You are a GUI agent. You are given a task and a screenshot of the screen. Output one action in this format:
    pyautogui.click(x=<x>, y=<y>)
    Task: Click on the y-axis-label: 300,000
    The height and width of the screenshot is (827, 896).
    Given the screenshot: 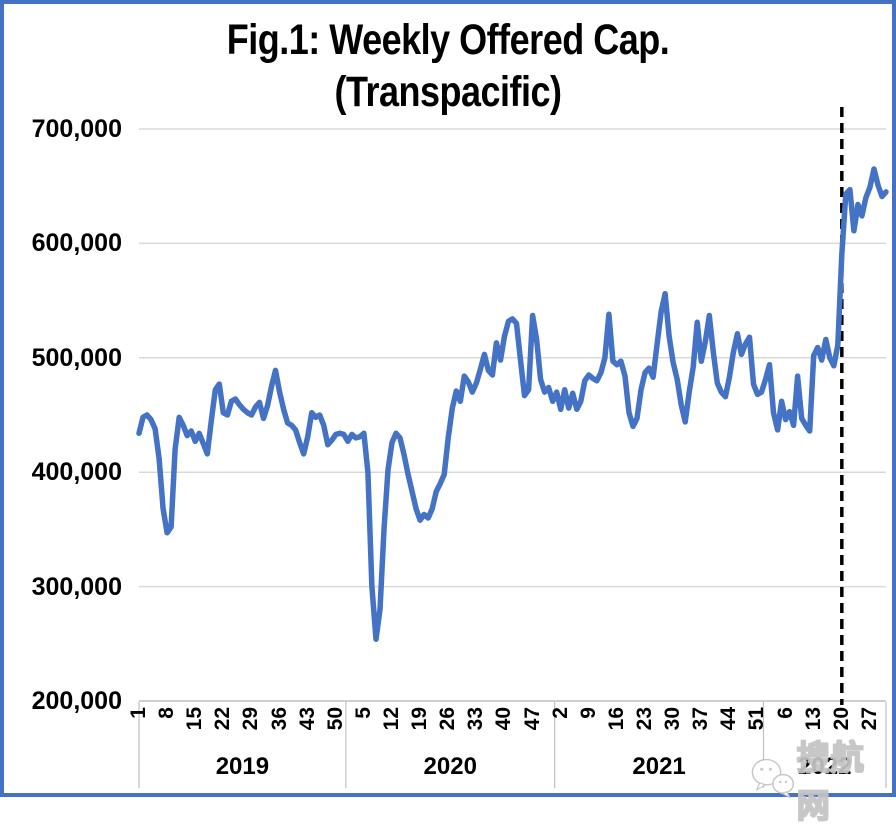 What is the action you would take?
    pyautogui.click(x=76, y=586)
    